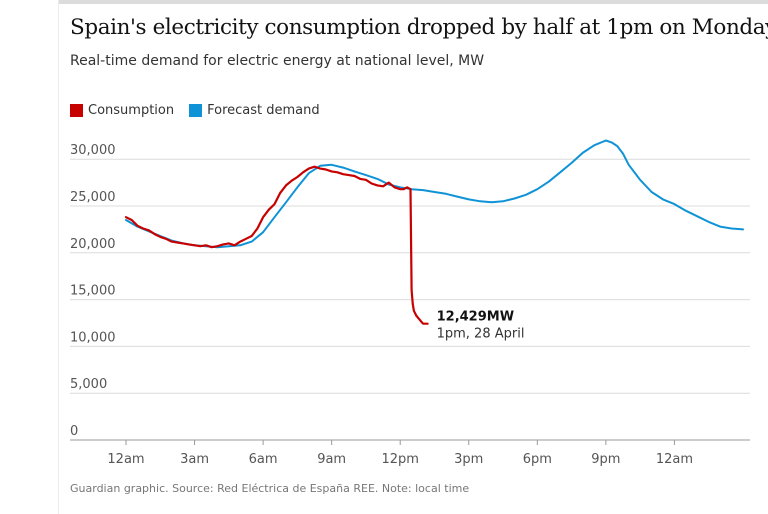 Image resolution: width=768 pixels, height=514 pixels. What do you see at coordinates (276, 245) in the screenshot?
I see `series-line-consumption` at bounding box center [276, 245].